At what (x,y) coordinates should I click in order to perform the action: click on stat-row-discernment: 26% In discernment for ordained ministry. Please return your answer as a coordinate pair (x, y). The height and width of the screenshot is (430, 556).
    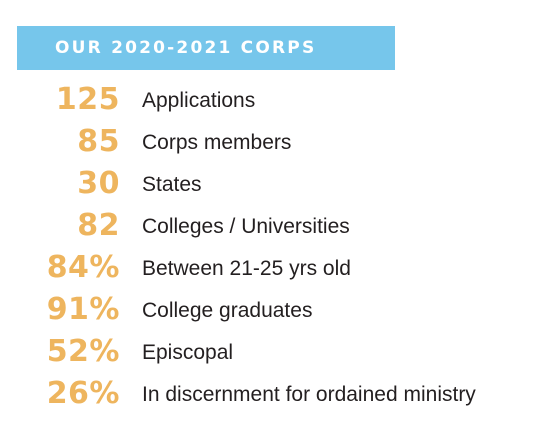
    Looking at the image, I should click on (278, 395).